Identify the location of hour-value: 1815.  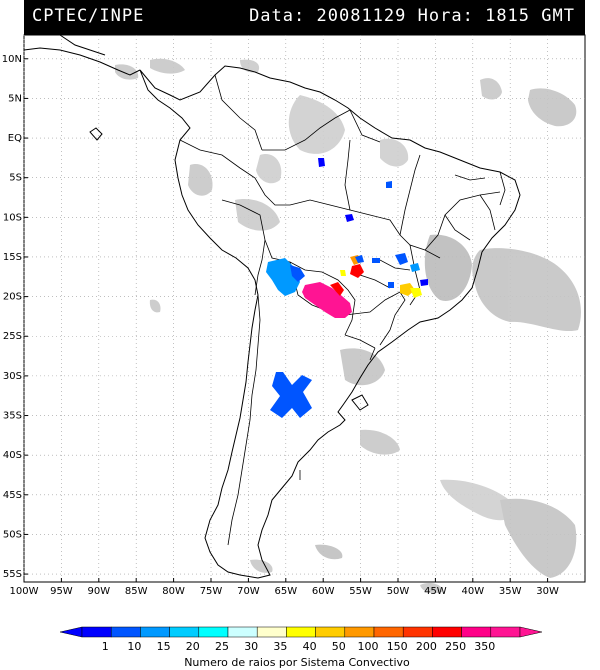
(508, 16).